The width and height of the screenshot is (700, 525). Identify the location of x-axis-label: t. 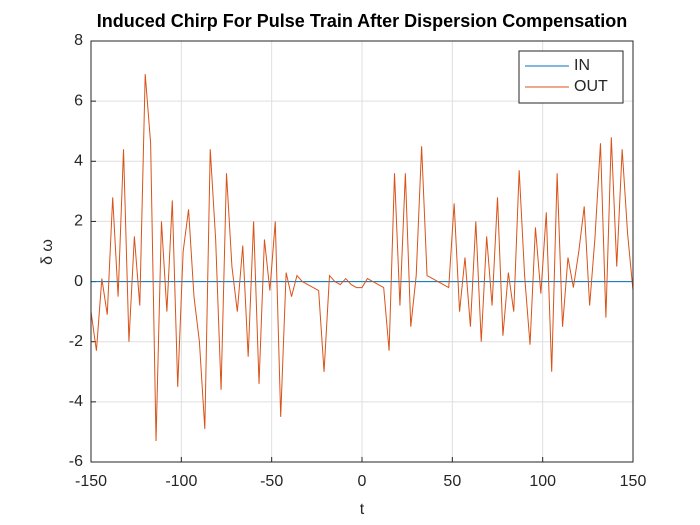
(362, 509).